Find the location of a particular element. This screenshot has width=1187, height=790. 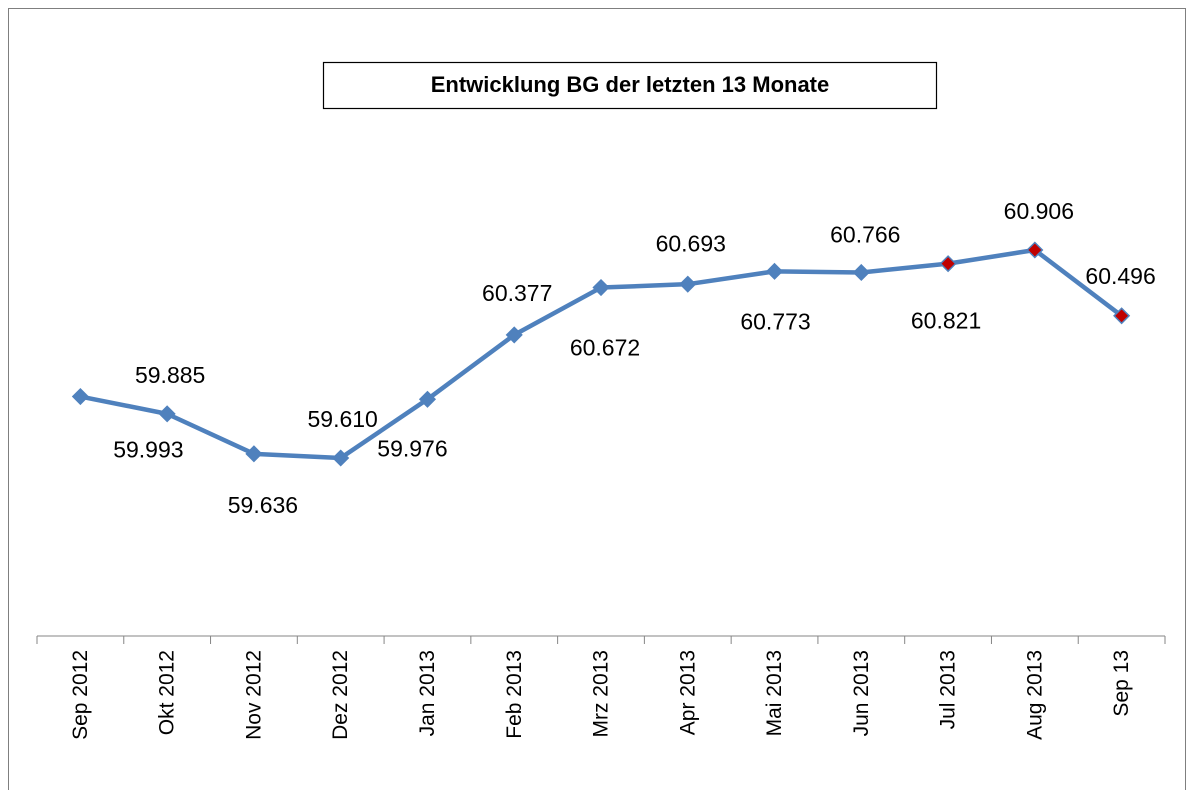

data-label: 60.672 is located at coordinates (605, 348).